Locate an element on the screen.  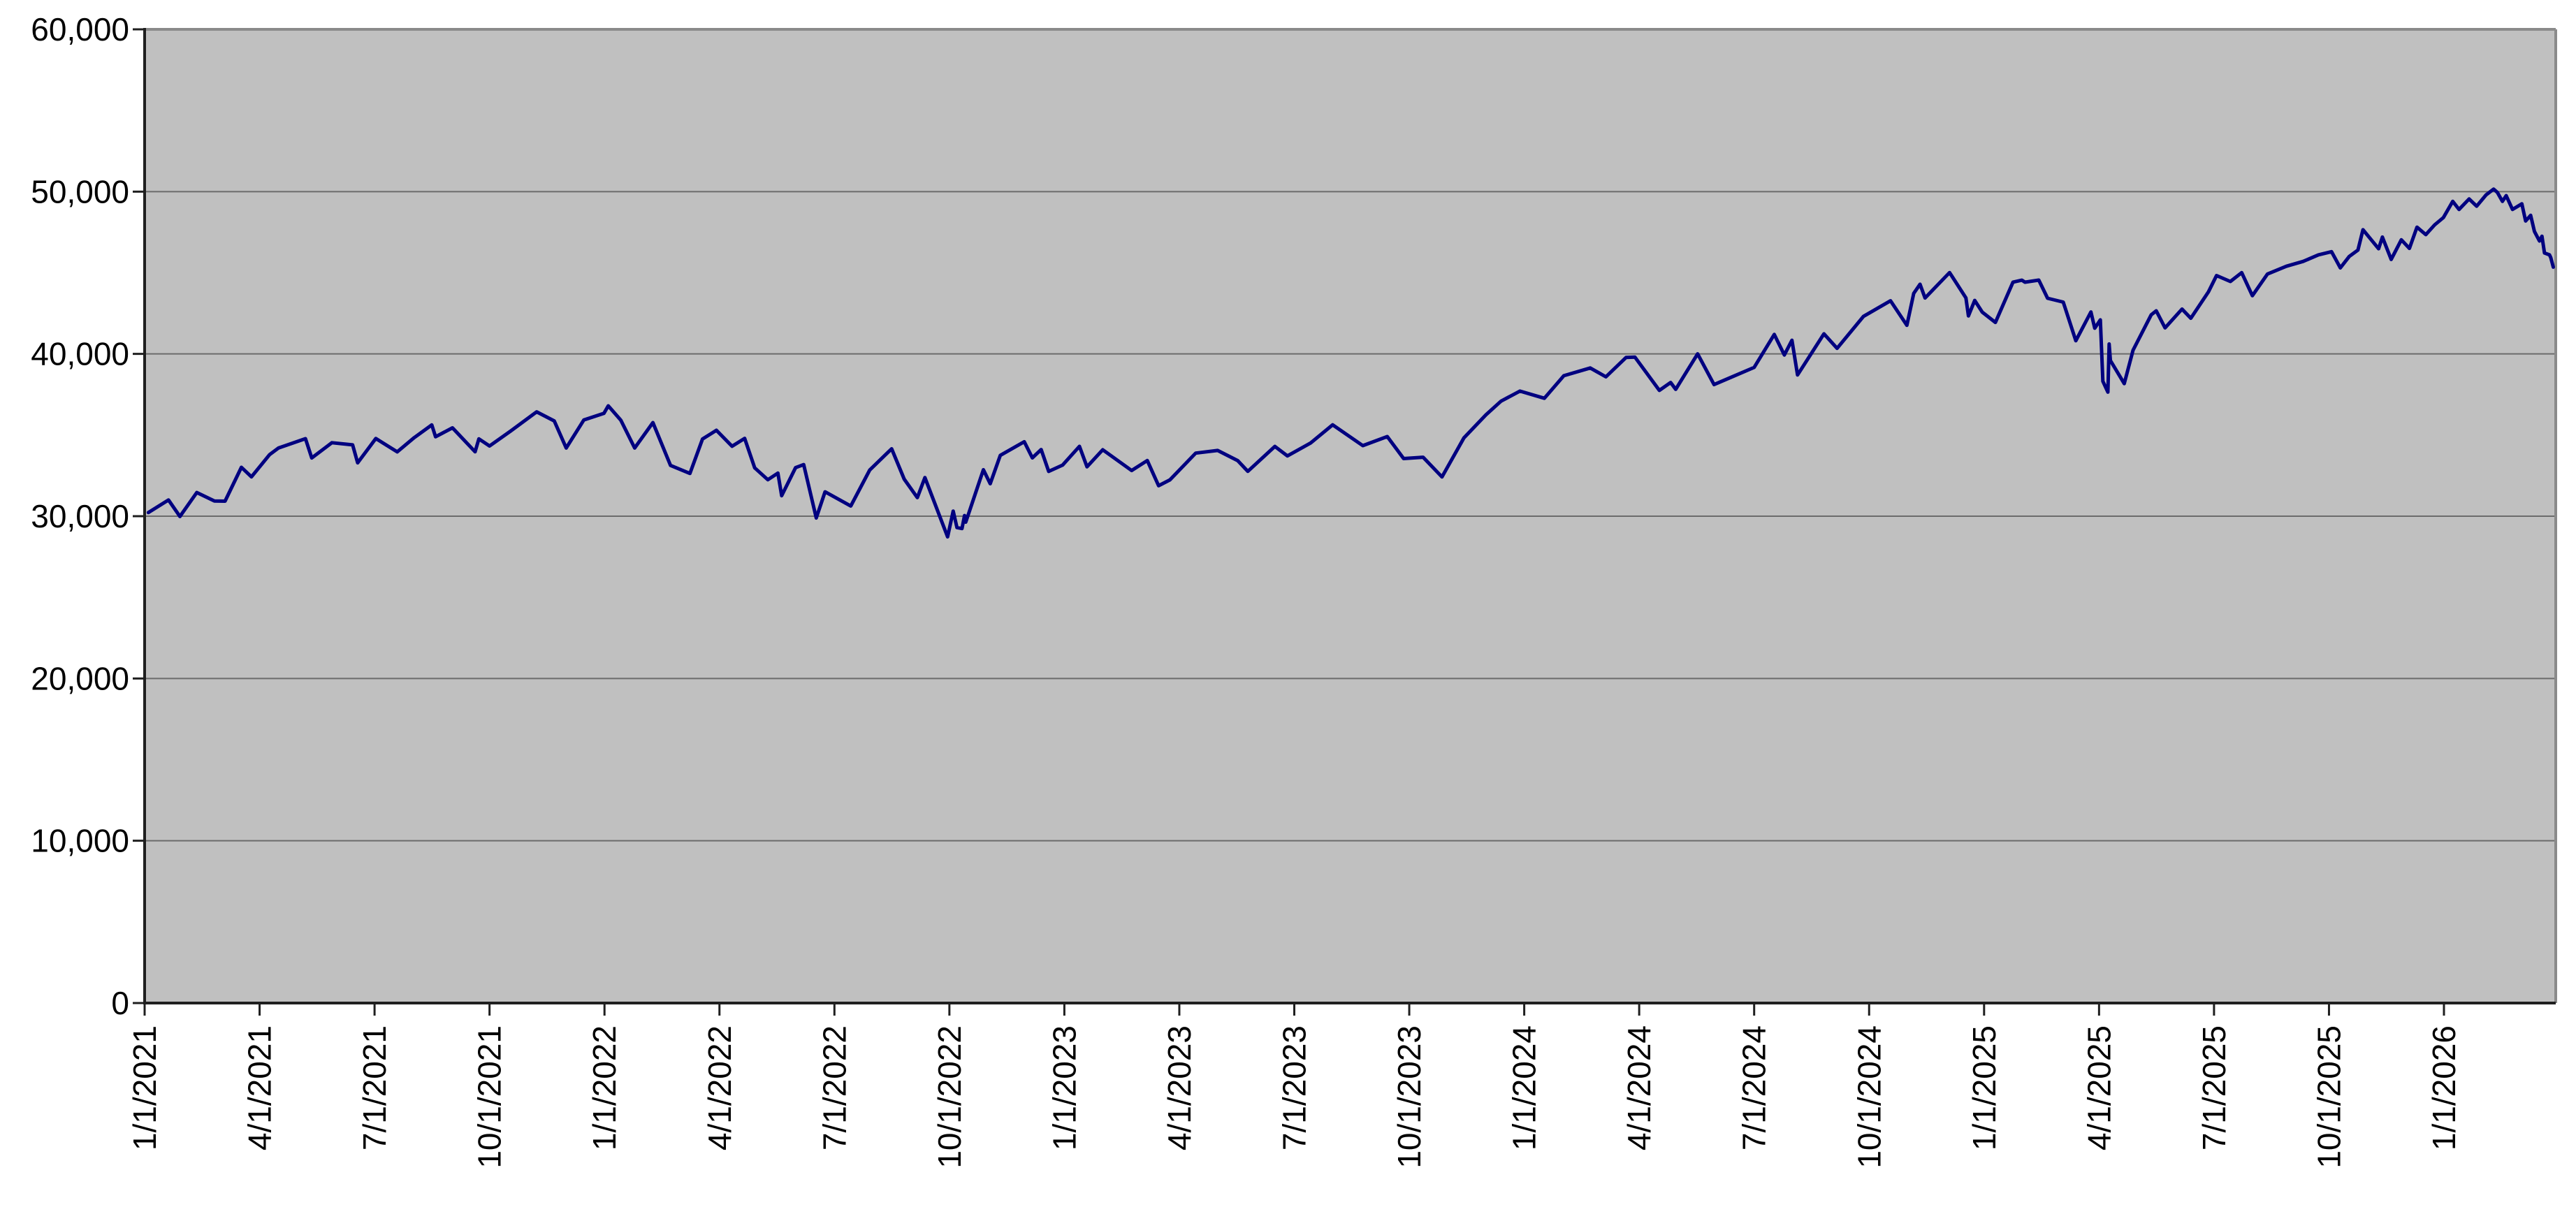
x-tick-label: 7/1/2022 is located at coordinates (834, 1087).